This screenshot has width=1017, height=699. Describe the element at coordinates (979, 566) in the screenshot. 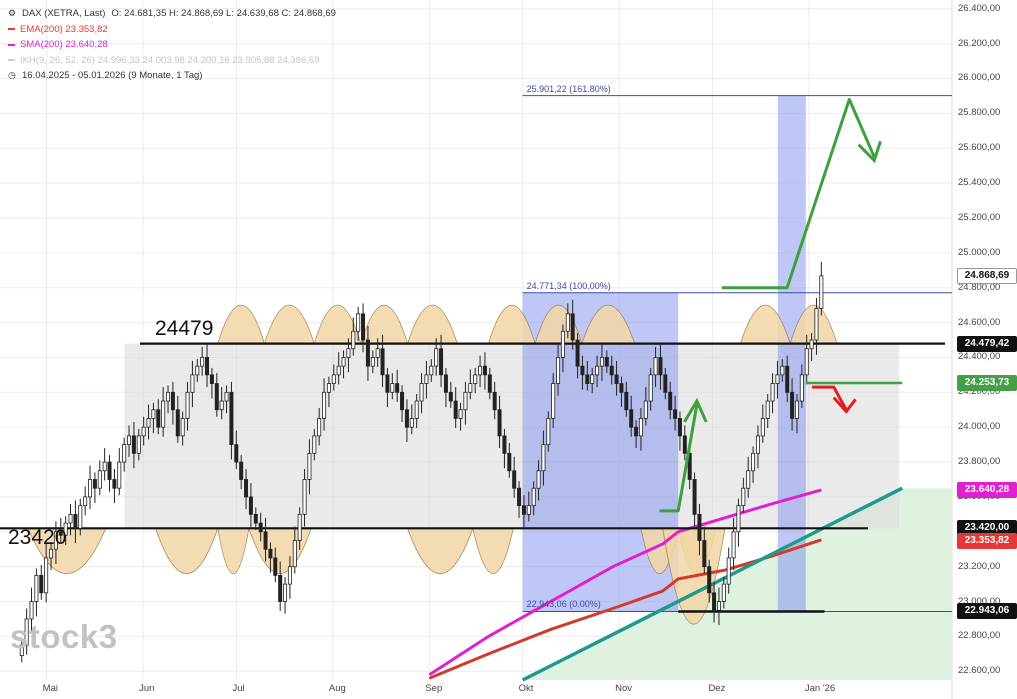

I see `y-tick-label: 23.200,00` at that location.